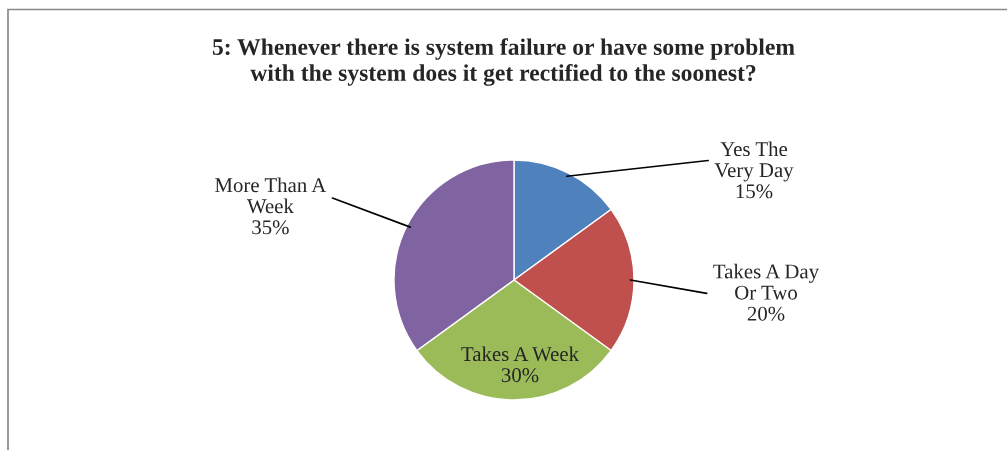 This screenshot has width=1007, height=450. Describe the element at coordinates (754, 191) in the screenshot. I see `data-label: 15%` at that location.